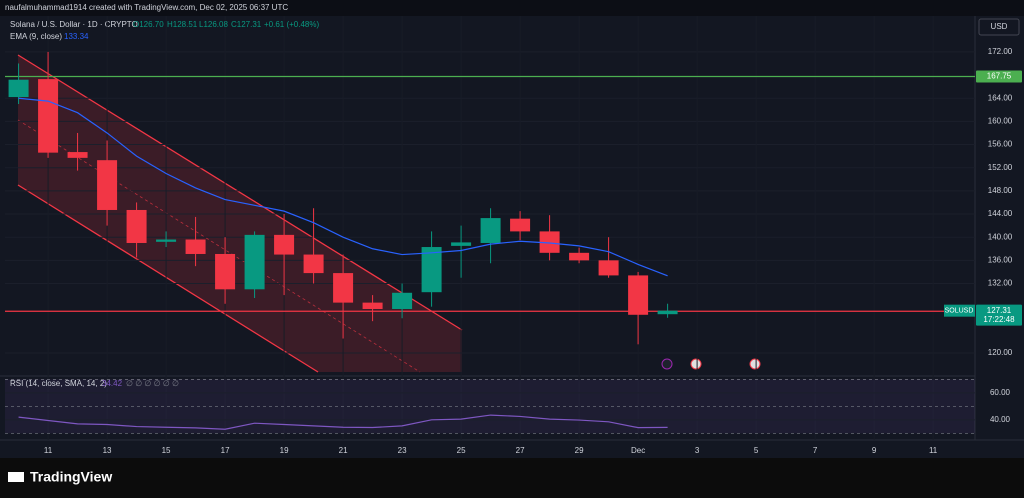  I want to click on currency: USD, so click(999, 26).